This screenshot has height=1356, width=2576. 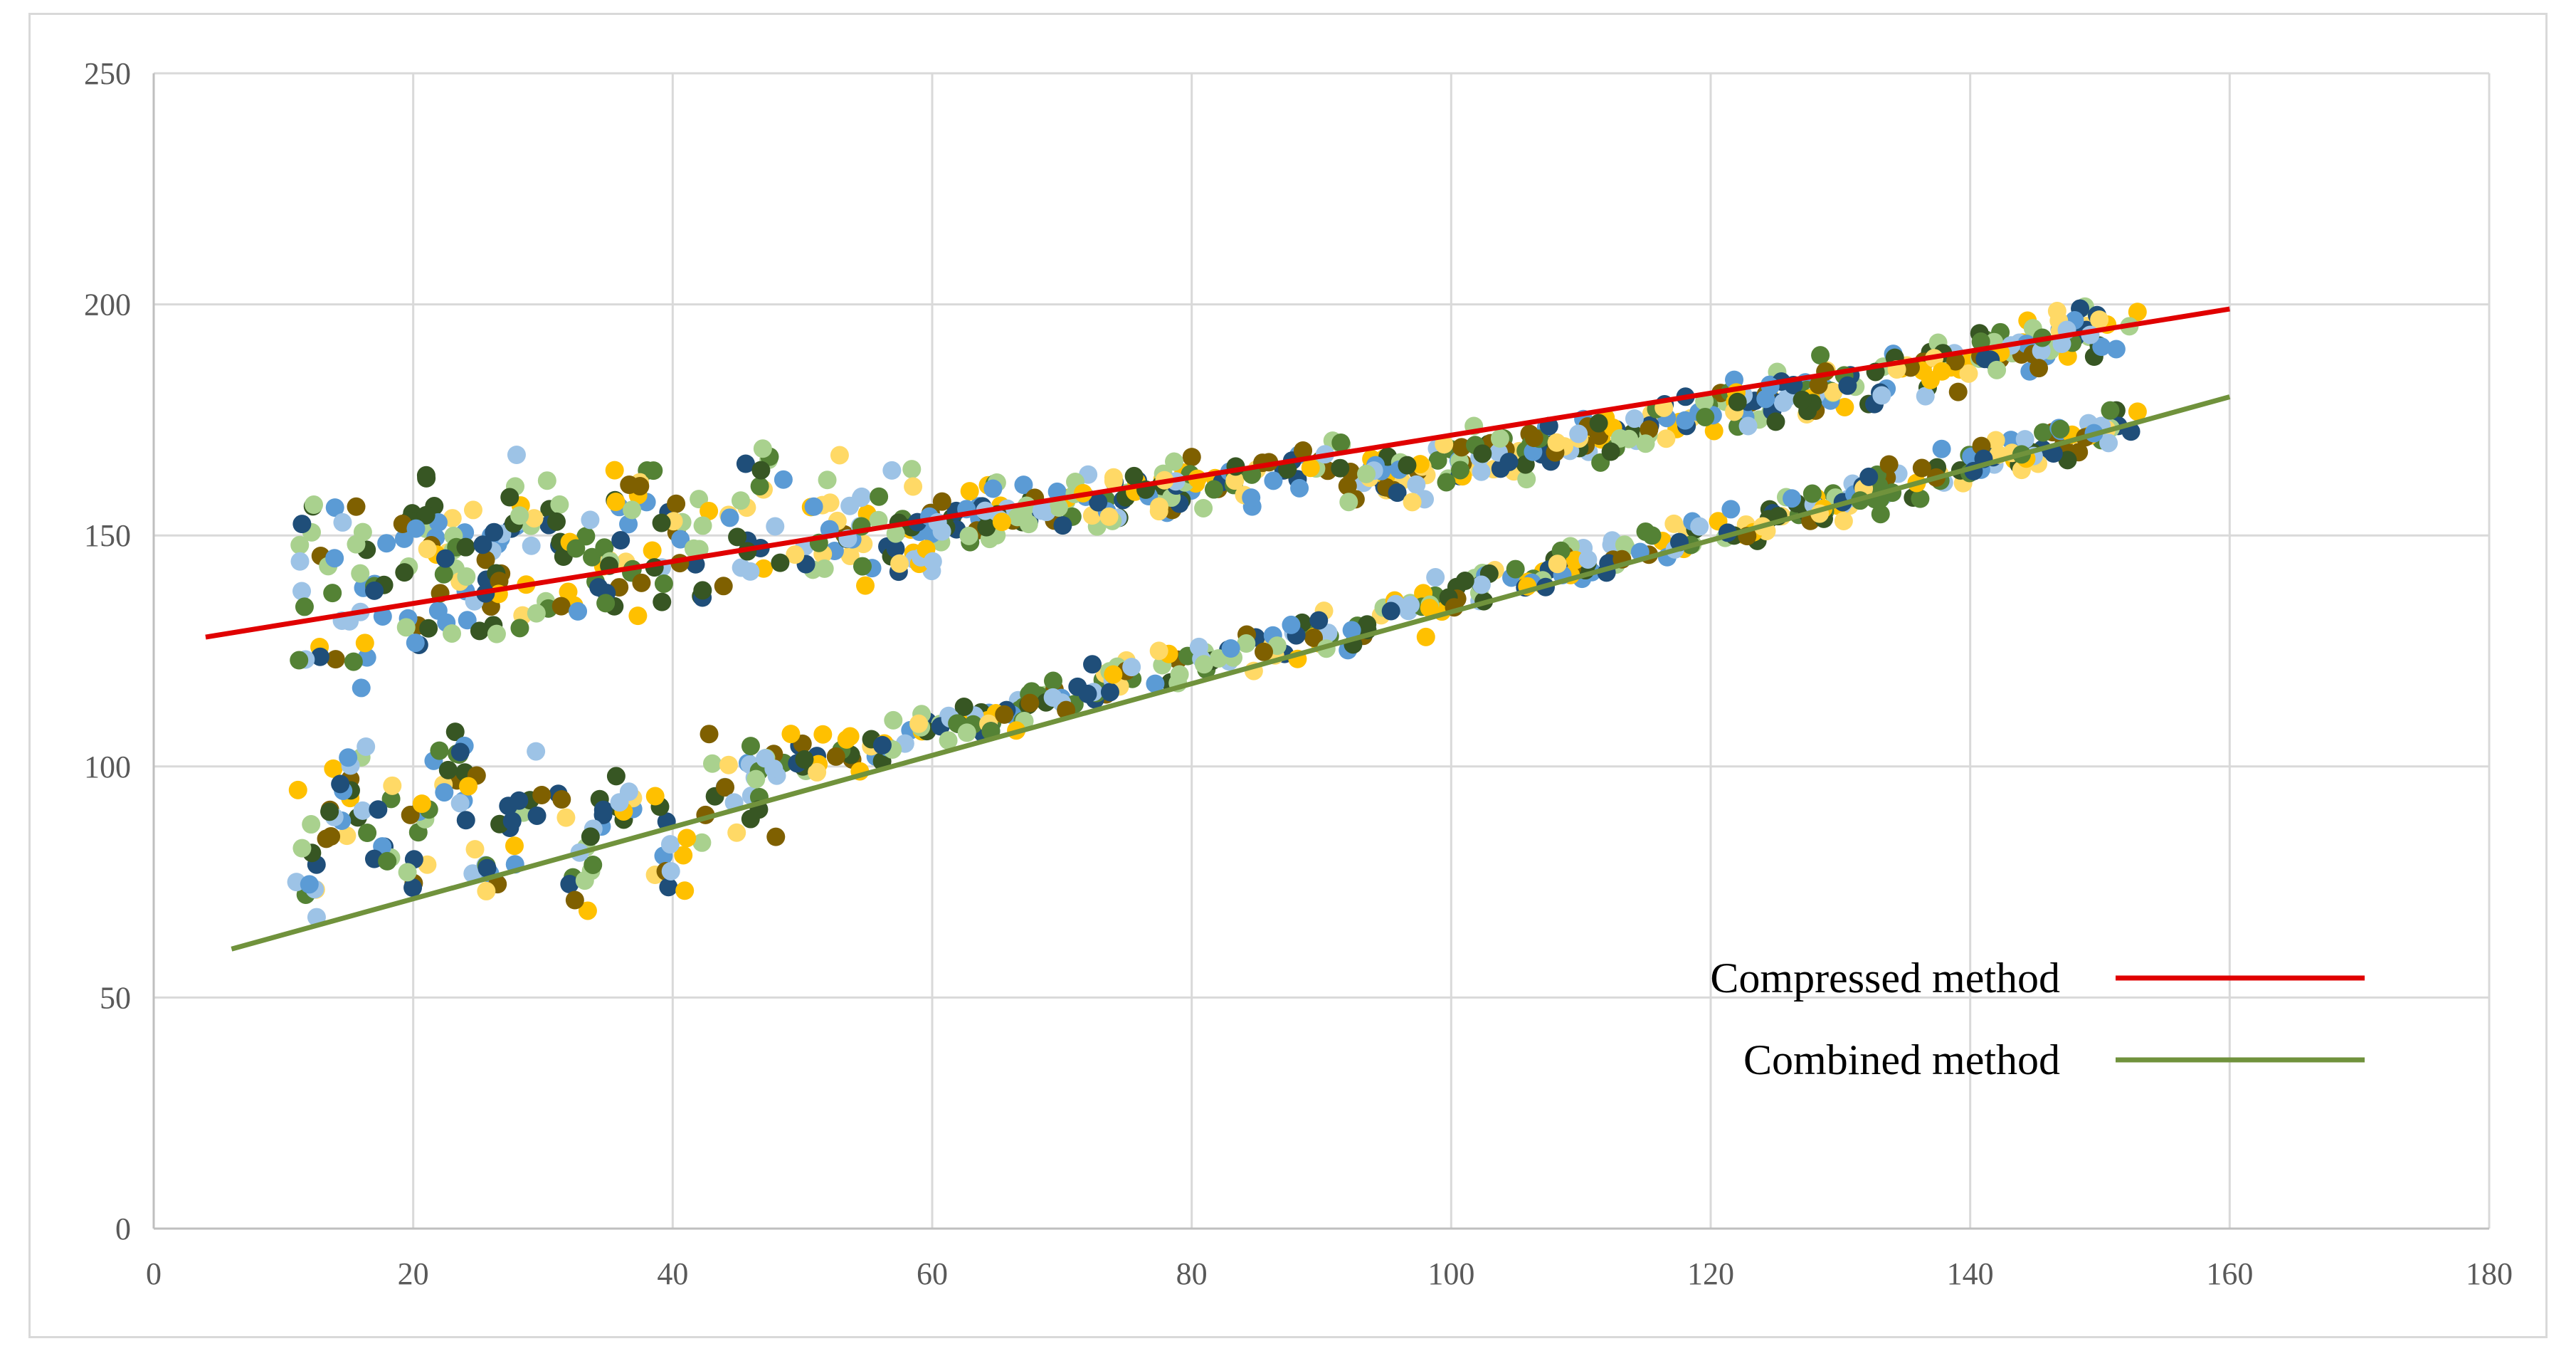 I want to click on x-tick-label: 160, so click(x=2229, y=1273).